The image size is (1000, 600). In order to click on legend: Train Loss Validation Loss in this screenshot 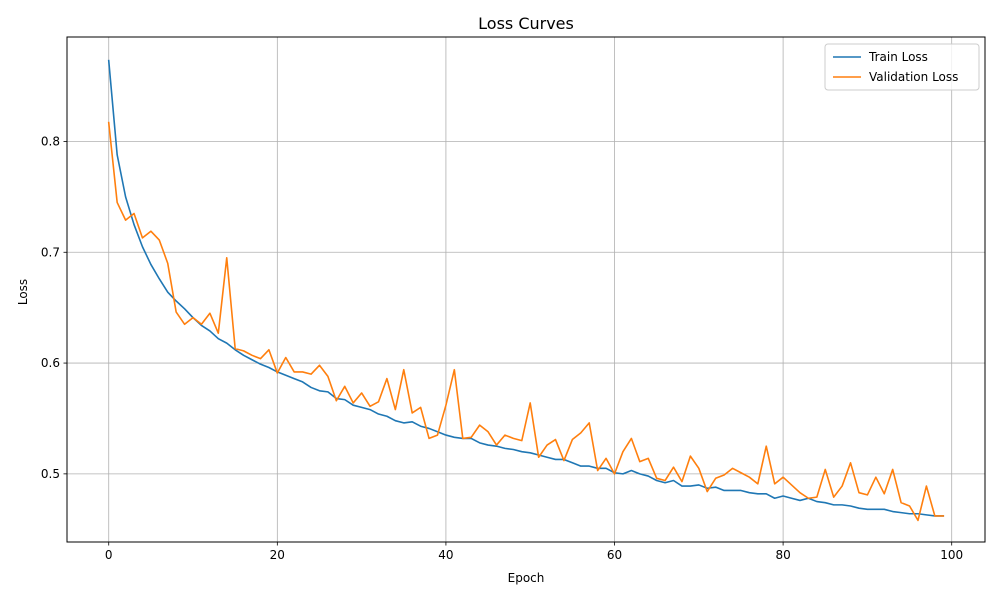, I will do `click(902, 67)`.